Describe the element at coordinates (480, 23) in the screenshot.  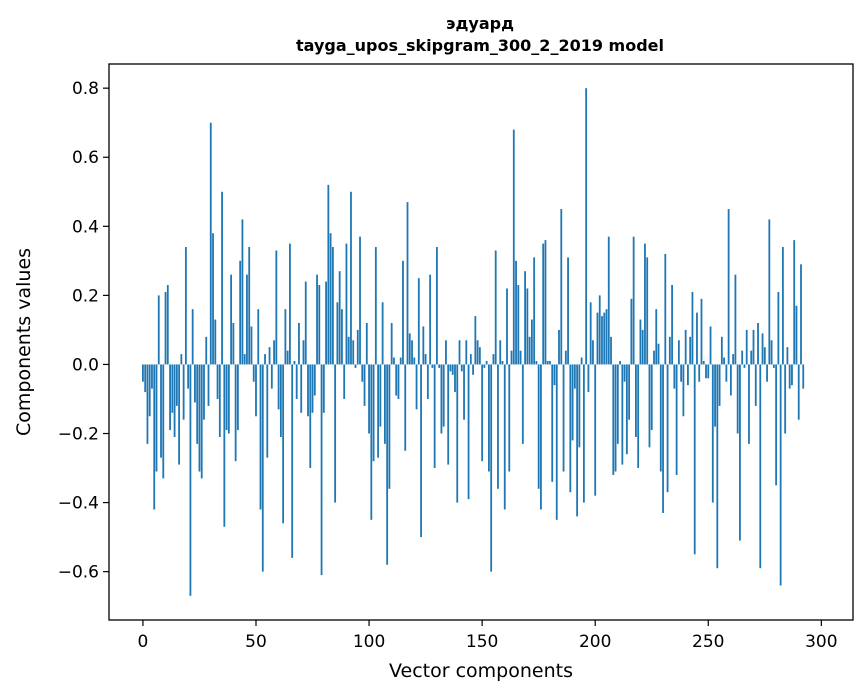
I see `chart-title: эдуард` at that location.